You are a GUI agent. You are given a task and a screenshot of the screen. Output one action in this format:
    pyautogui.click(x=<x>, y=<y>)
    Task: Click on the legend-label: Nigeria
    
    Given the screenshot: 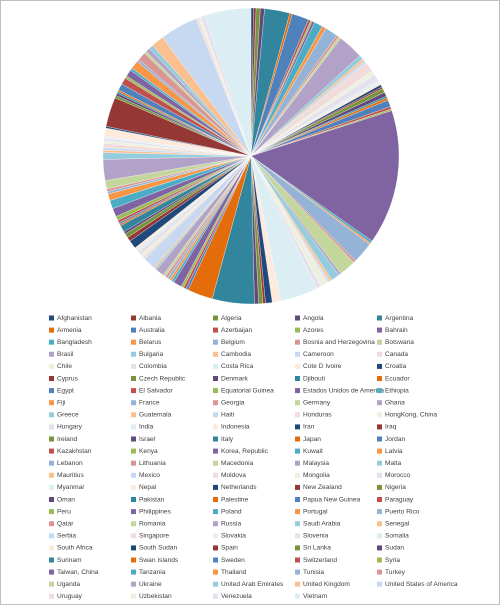 What is the action you would take?
    pyautogui.click(x=395, y=487)
    